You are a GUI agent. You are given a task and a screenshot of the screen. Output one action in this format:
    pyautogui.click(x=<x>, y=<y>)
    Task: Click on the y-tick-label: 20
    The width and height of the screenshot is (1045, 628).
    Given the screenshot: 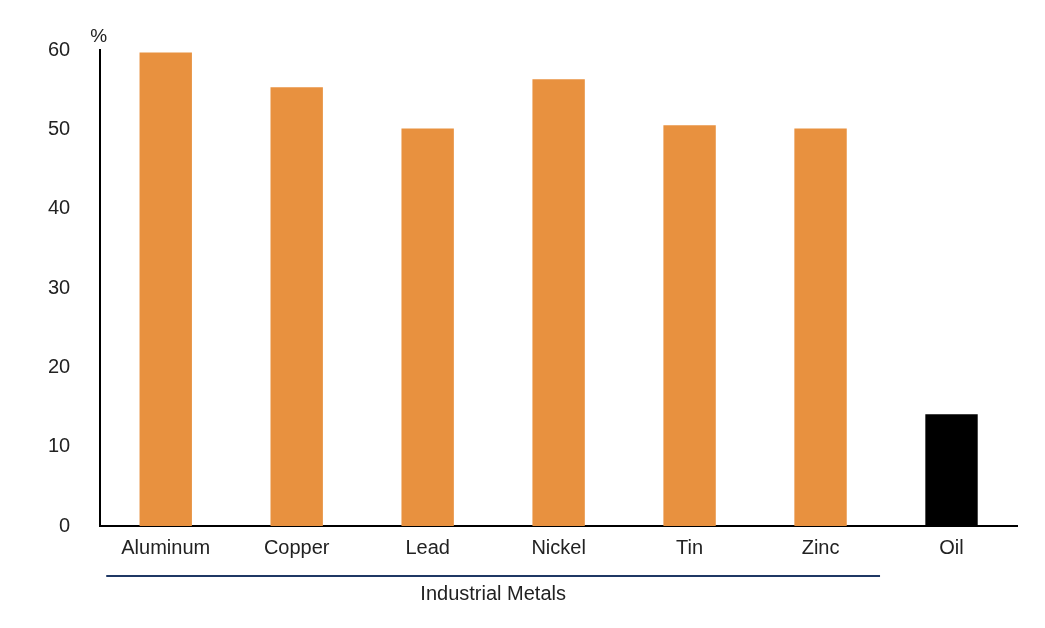 What is the action you would take?
    pyautogui.click(x=59, y=365)
    